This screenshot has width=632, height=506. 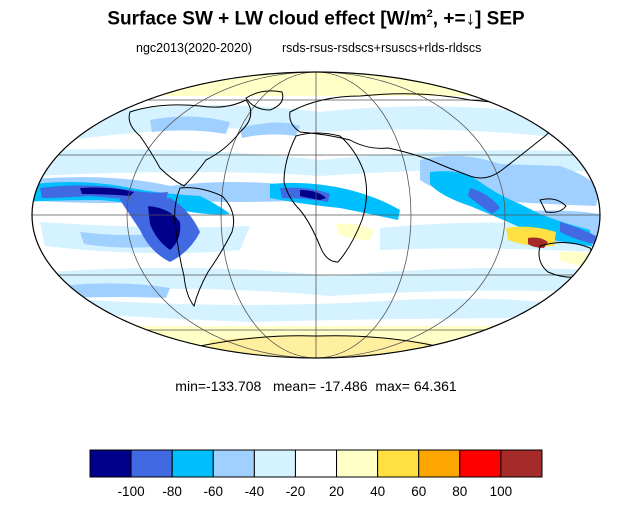 I want to click on colorbar-tick-label: 100, so click(x=501, y=491).